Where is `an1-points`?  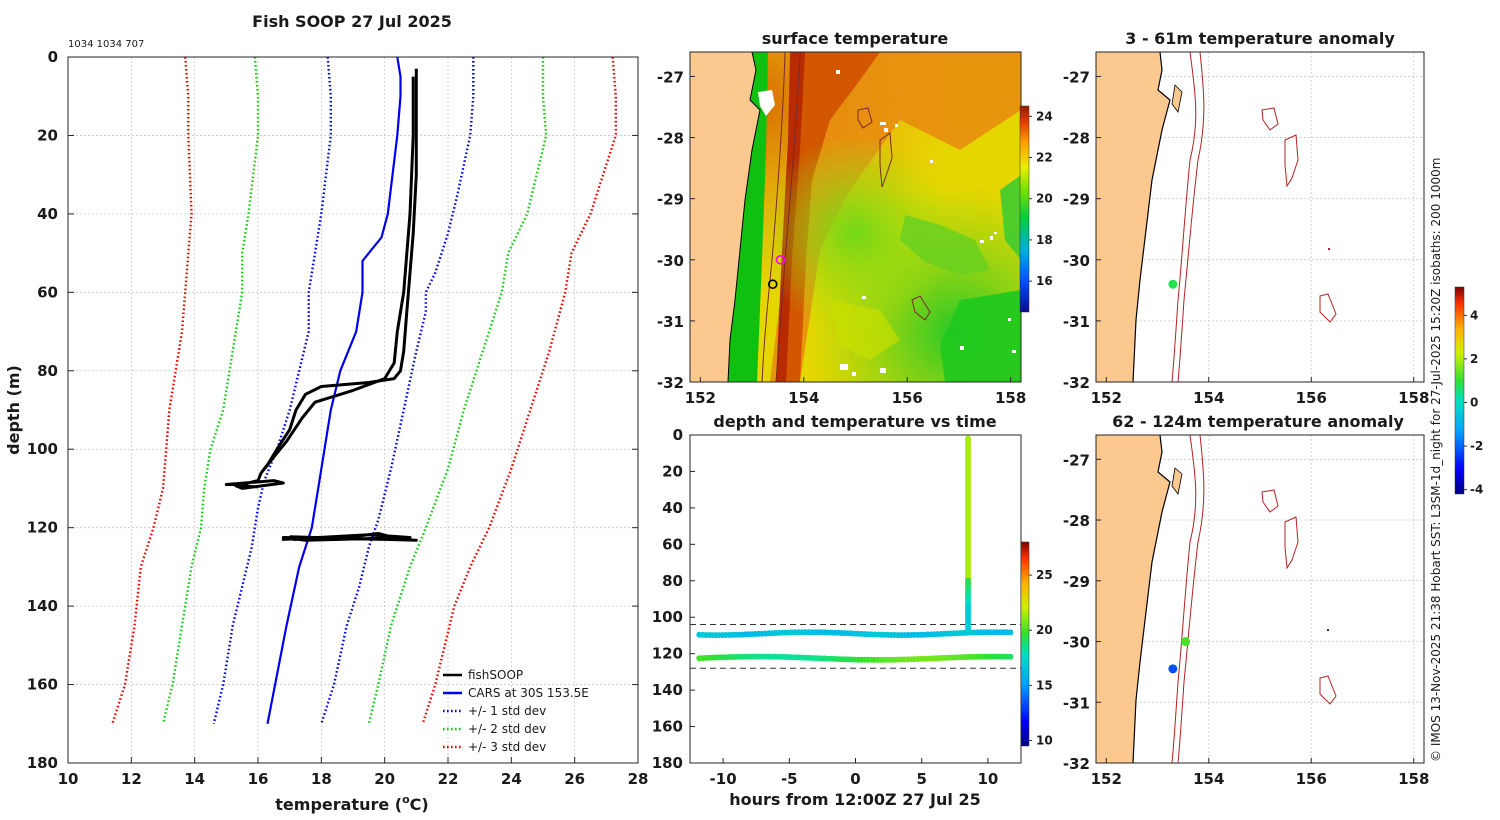 an1-points is located at coordinates (1173, 284).